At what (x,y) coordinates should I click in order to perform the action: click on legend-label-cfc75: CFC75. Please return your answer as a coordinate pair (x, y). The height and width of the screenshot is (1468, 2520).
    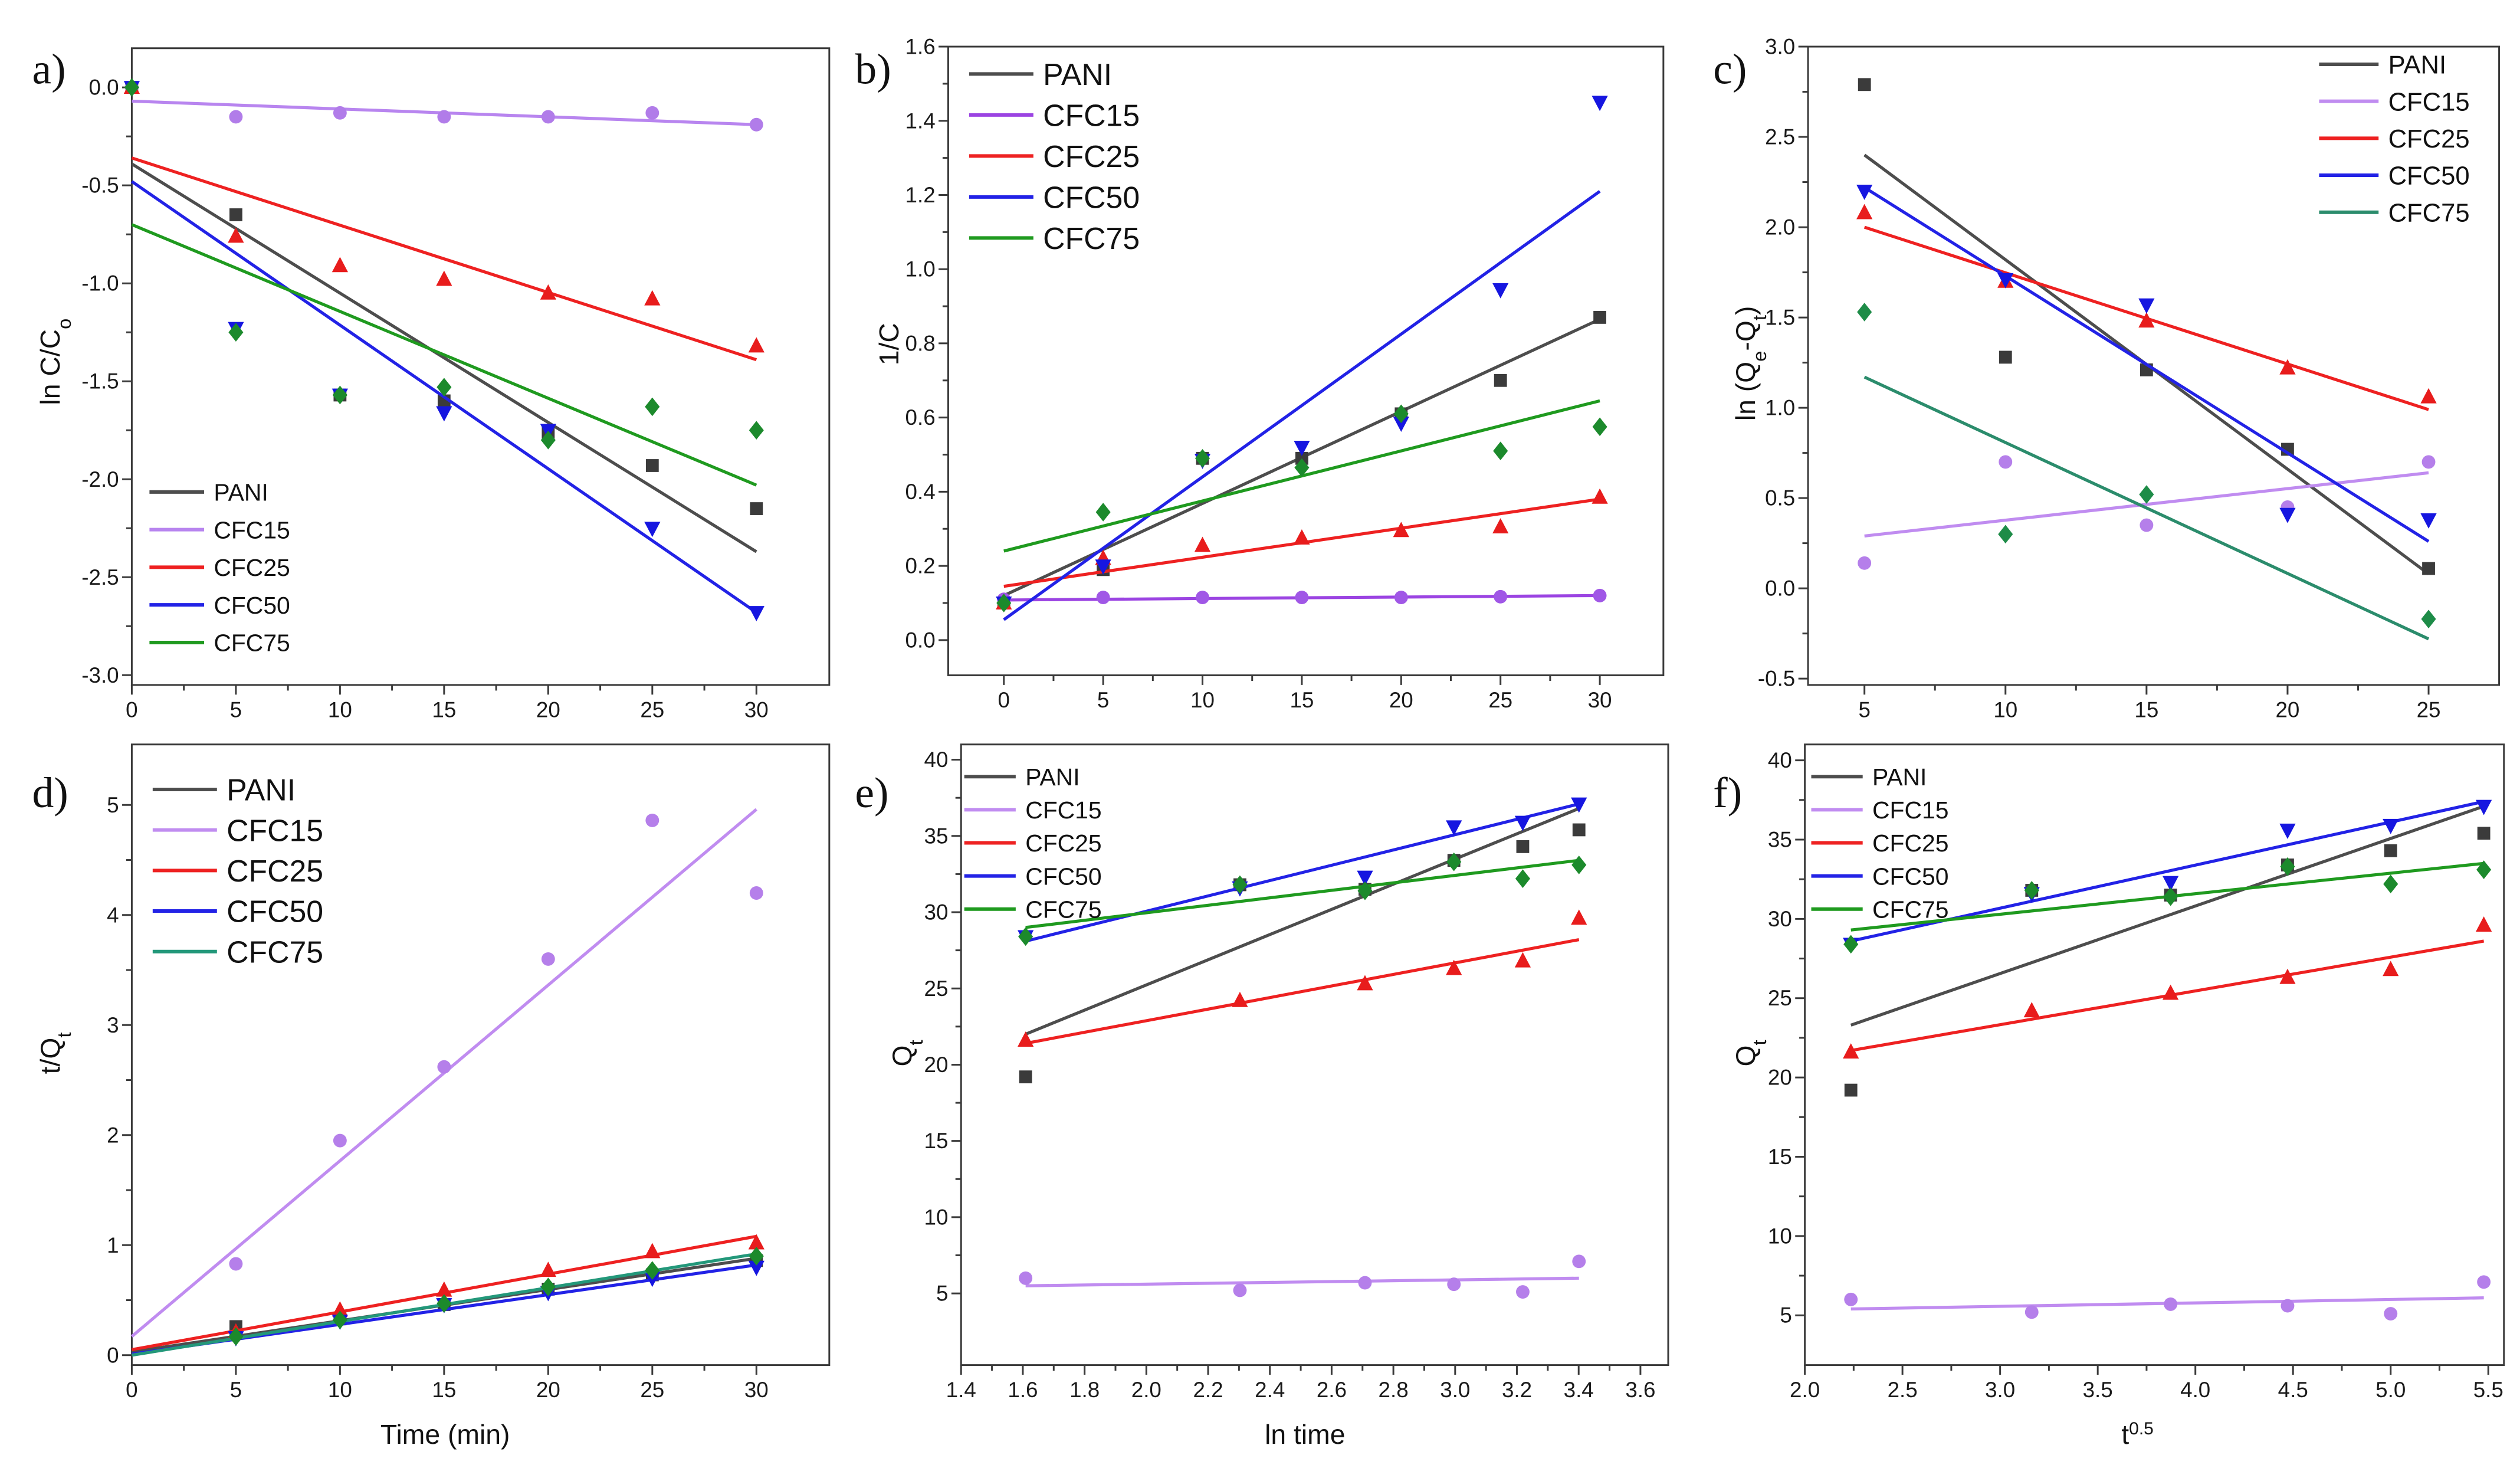
    Looking at the image, I should click on (252, 643).